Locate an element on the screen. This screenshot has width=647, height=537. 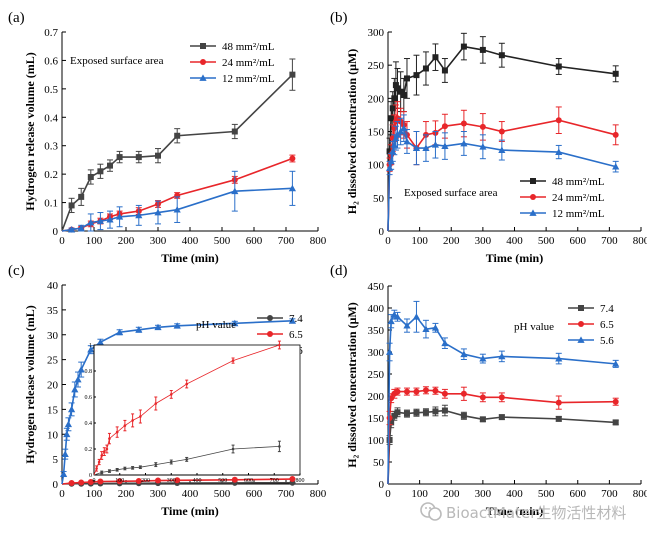
y-tick-label: 0.3 is located at coordinates (51, 147).